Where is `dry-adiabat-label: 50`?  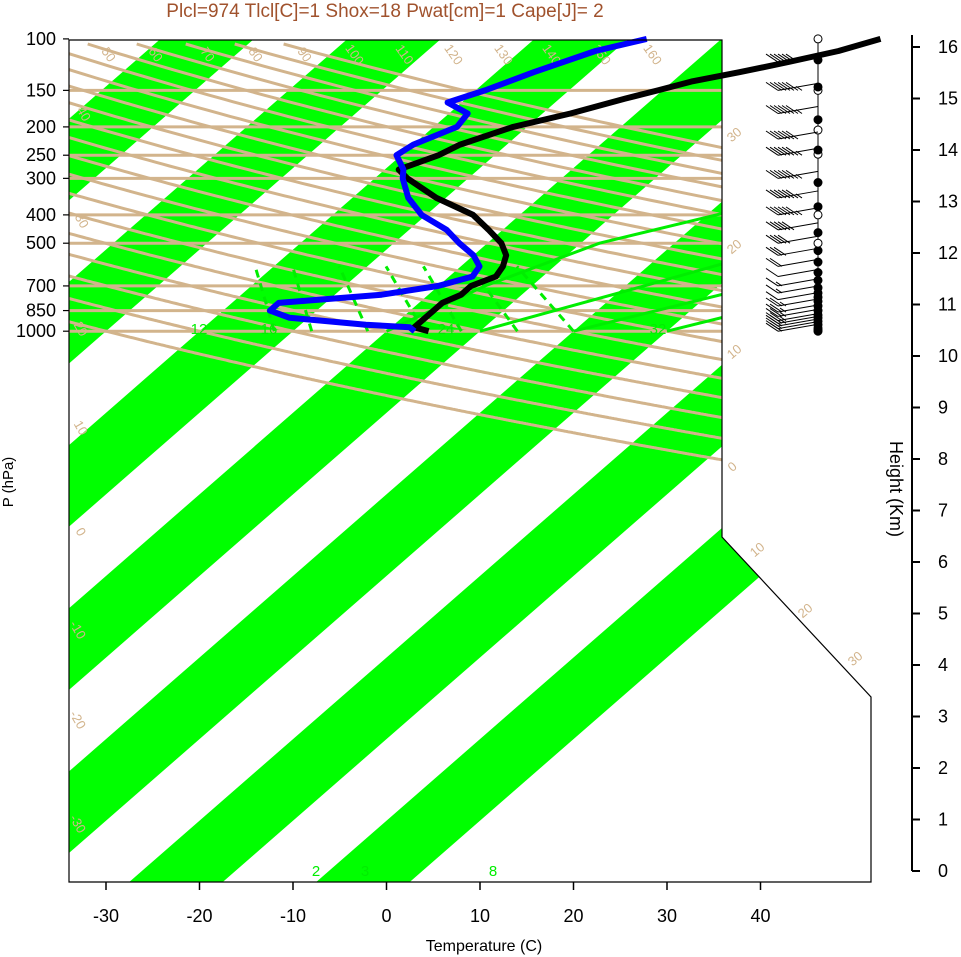 dry-adiabat-label: 50 is located at coordinates (108, 54).